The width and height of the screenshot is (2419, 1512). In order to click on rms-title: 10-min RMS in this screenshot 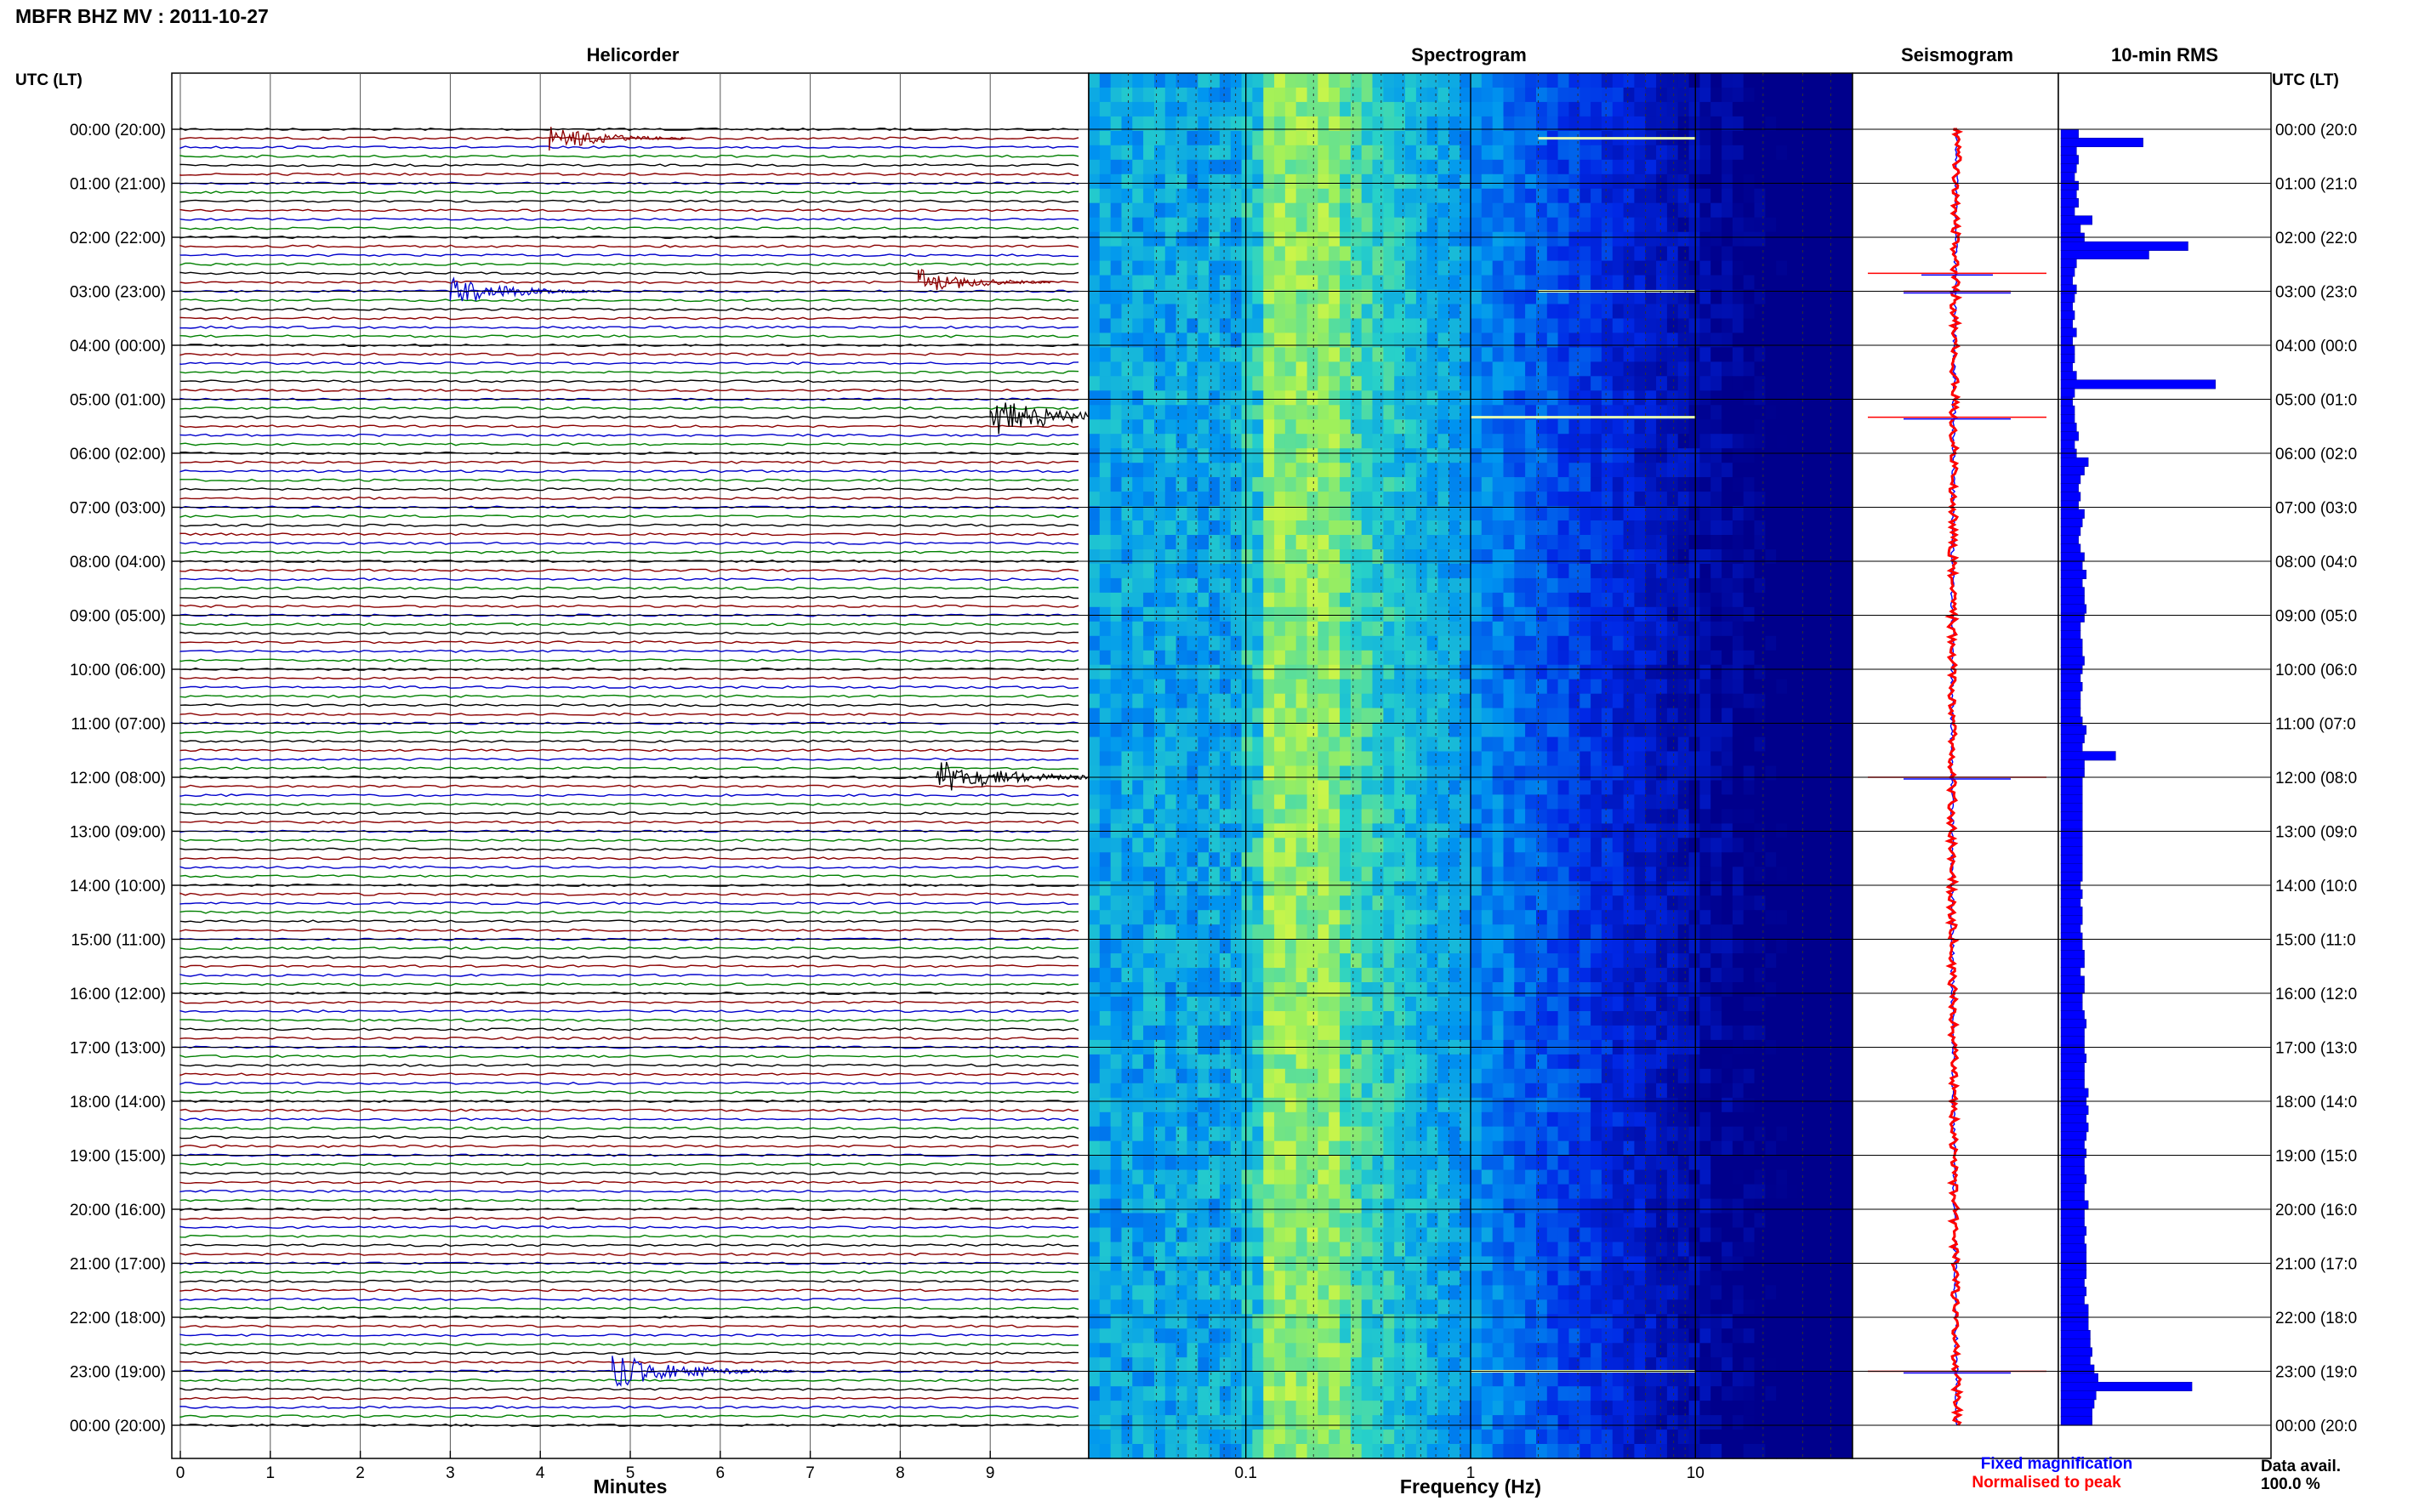, I will do `click(2164, 54)`.